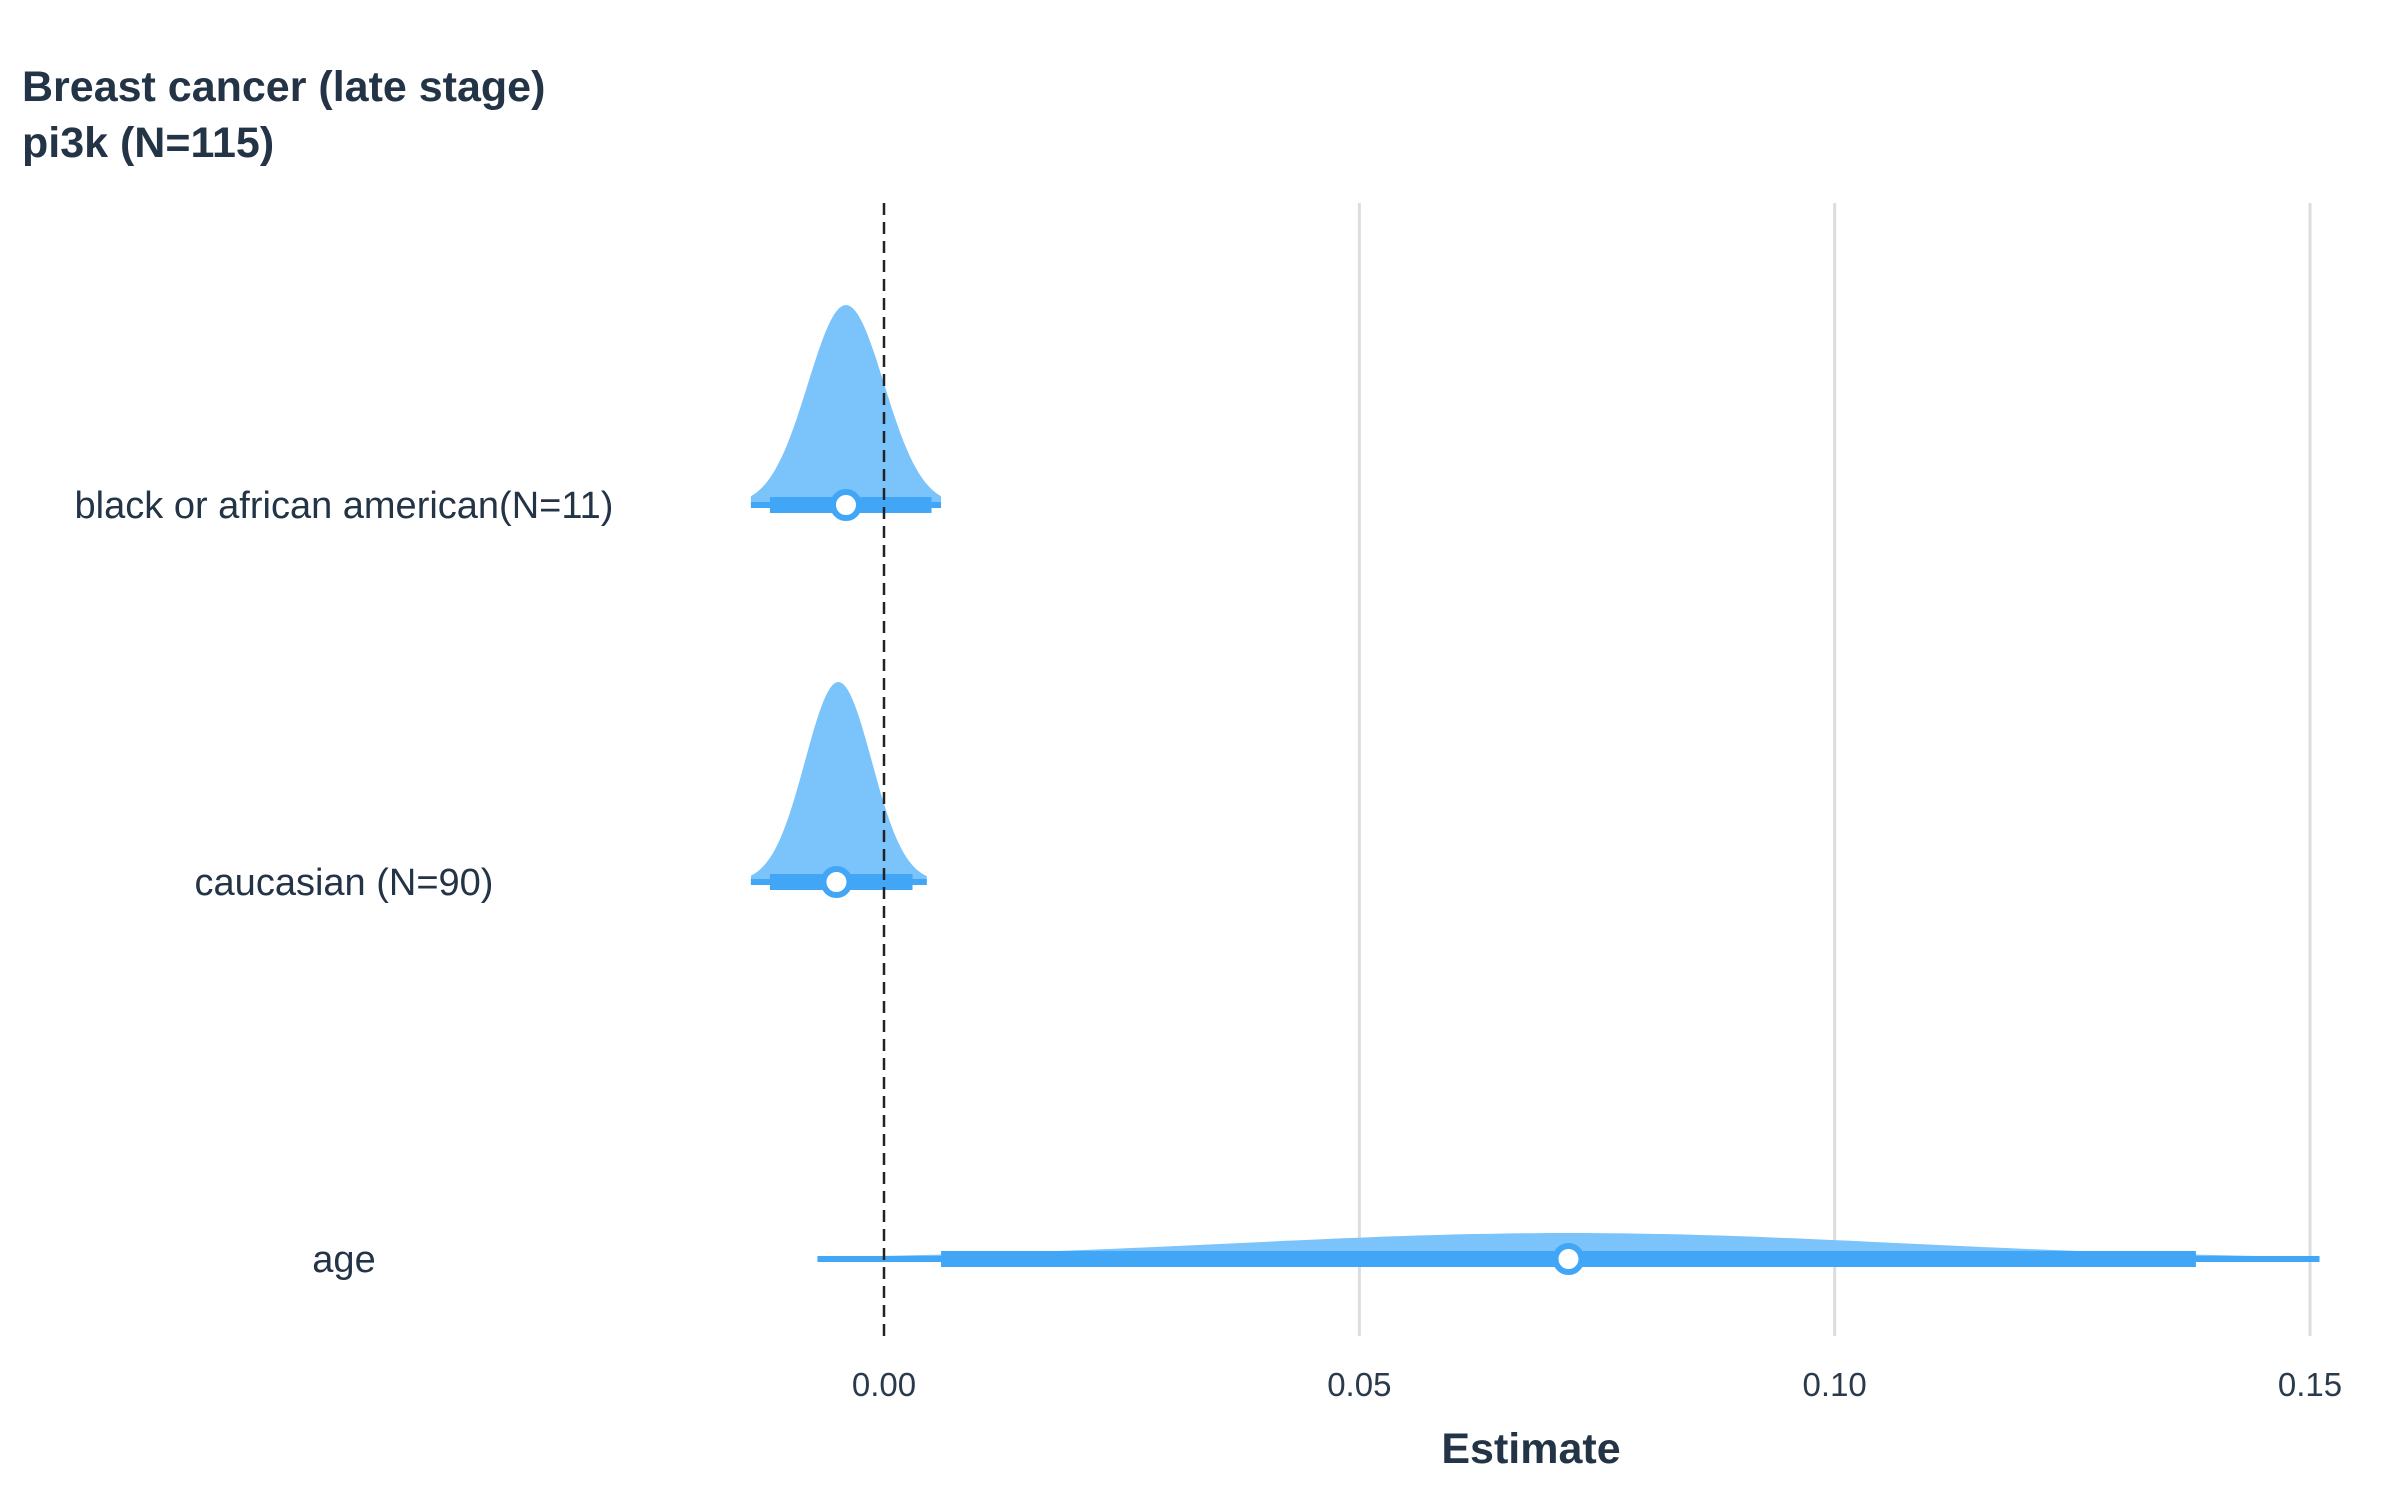 This screenshot has height=1487, width=2404. What do you see at coordinates (148, 143) in the screenshot?
I see `chart-title-line-2: pi3k (N=115)` at bounding box center [148, 143].